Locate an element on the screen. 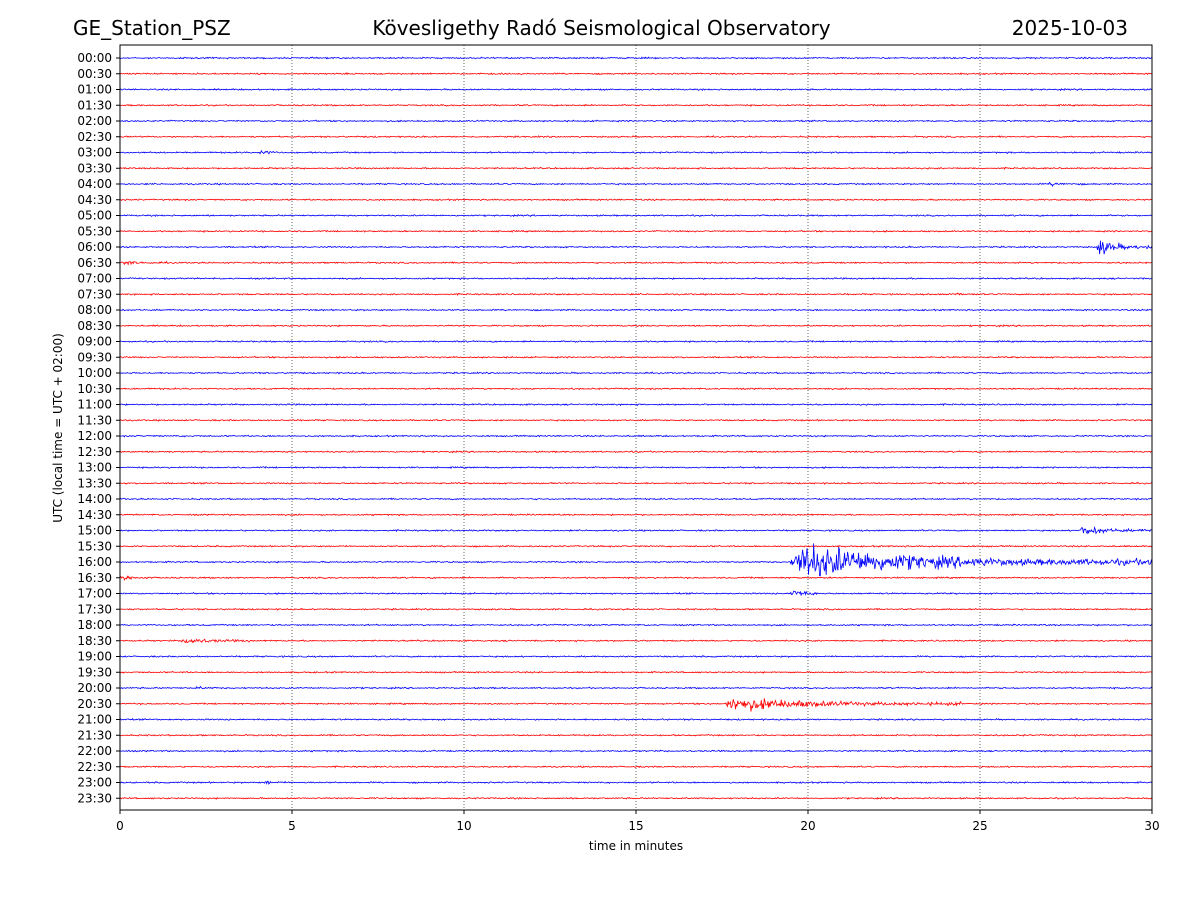 The width and height of the screenshot is (1200, 900). y-tick-label: 18:30 is located at coordinates (94, 641).